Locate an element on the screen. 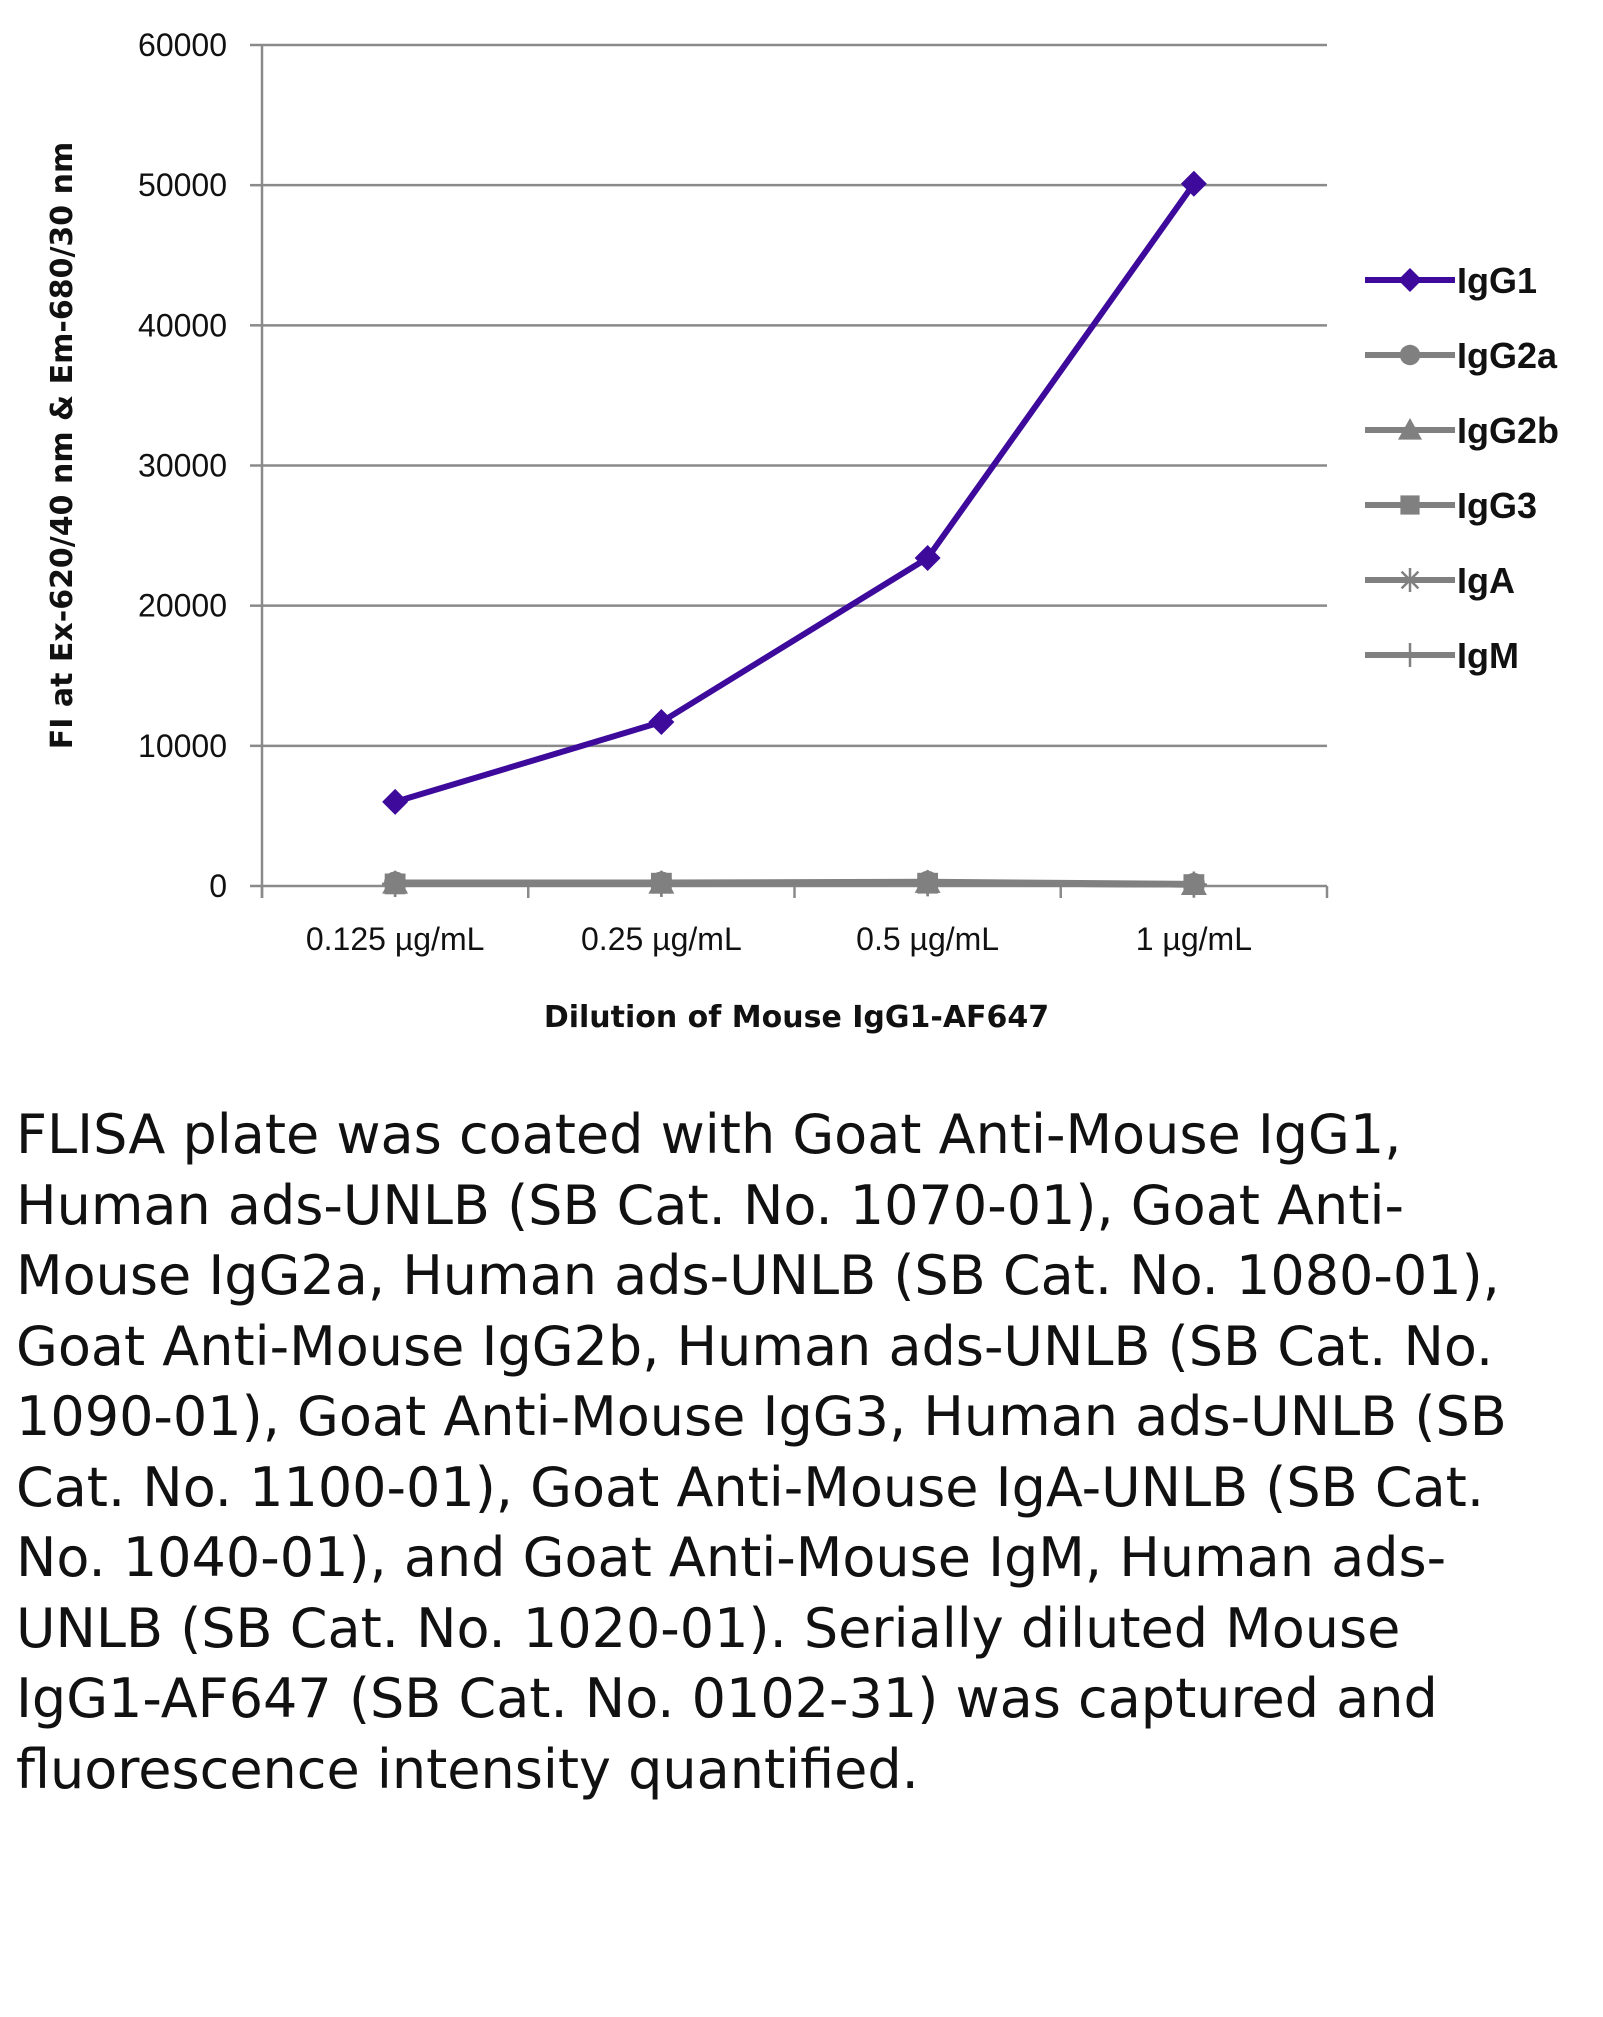  legend-marker-igg2a-icon is located at coordinates (1410, 355).